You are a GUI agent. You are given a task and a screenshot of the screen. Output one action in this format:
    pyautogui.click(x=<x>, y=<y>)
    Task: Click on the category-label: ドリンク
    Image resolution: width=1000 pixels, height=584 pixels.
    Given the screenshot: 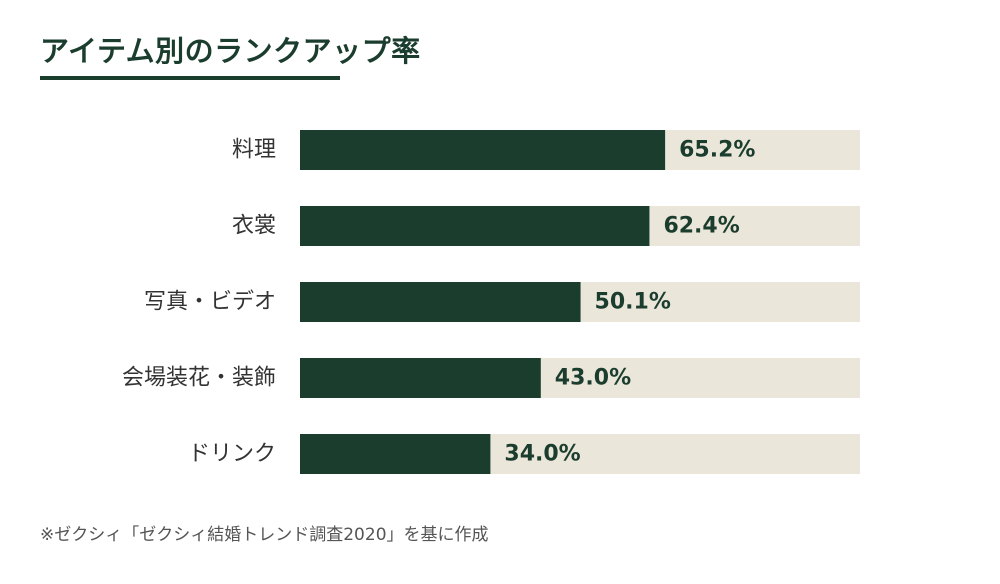 What is the action you would take?
    pyautogui.click(x=232, y=454)
    